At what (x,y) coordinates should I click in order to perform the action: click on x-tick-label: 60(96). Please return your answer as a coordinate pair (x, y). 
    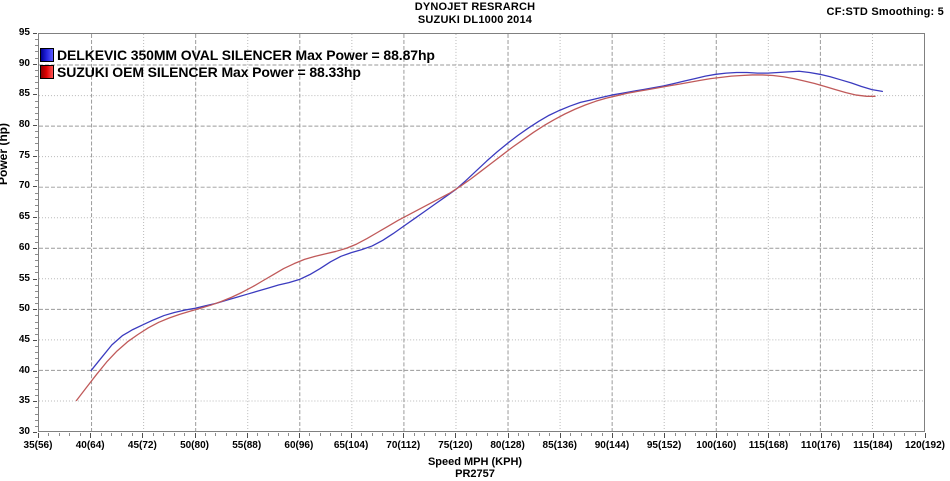
    Looking at the image, I should click on (299, 445).